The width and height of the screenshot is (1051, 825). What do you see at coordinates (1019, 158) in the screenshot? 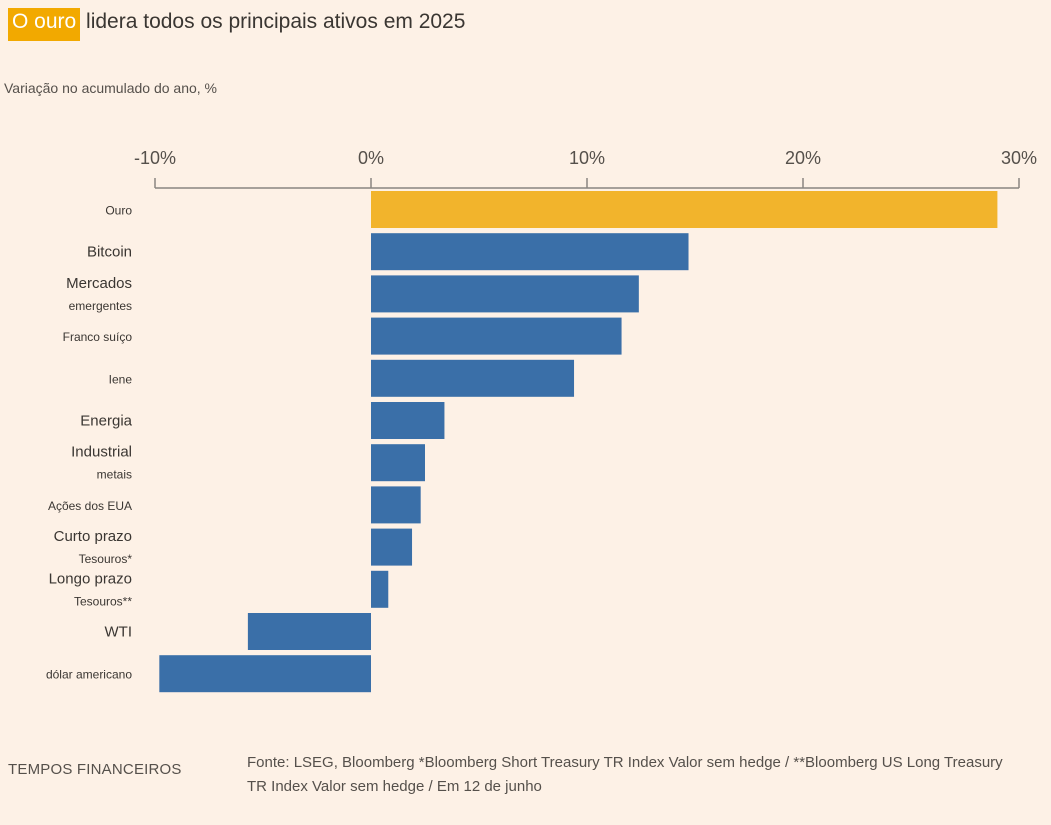
I see `x-tick-label: 30%` at bounding box center [1019, 158].